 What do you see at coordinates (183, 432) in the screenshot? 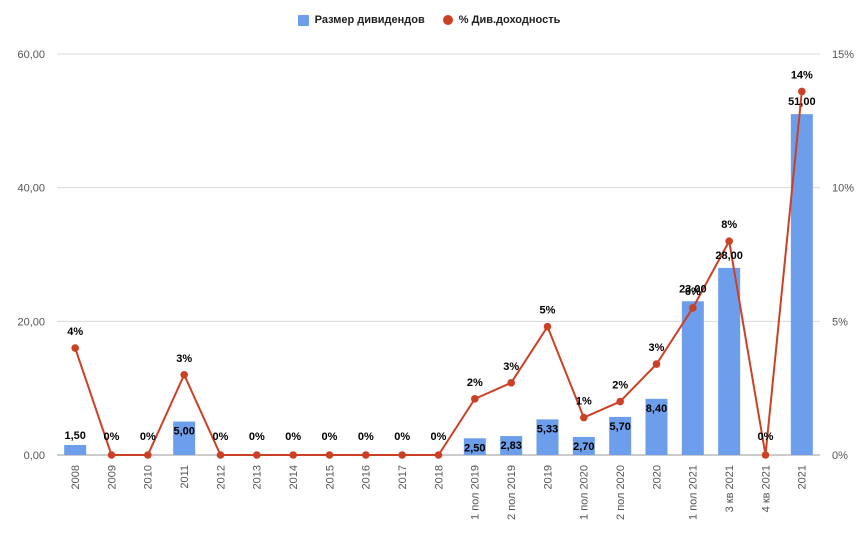
I see `bar-value-label: 5,00` at bounding box center [183, 432].